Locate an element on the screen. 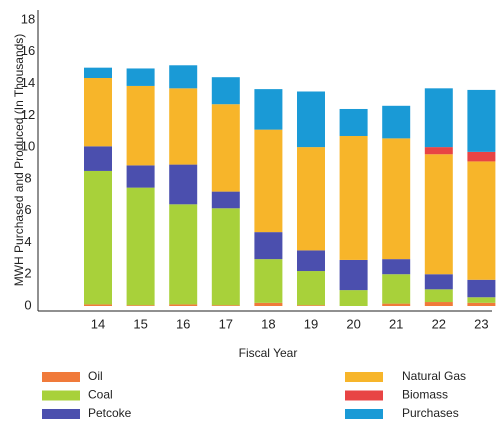 The width and height of the screenshot is (497, 425). x-axis-label: Fiscal Year is located at coordinates (268, 353).